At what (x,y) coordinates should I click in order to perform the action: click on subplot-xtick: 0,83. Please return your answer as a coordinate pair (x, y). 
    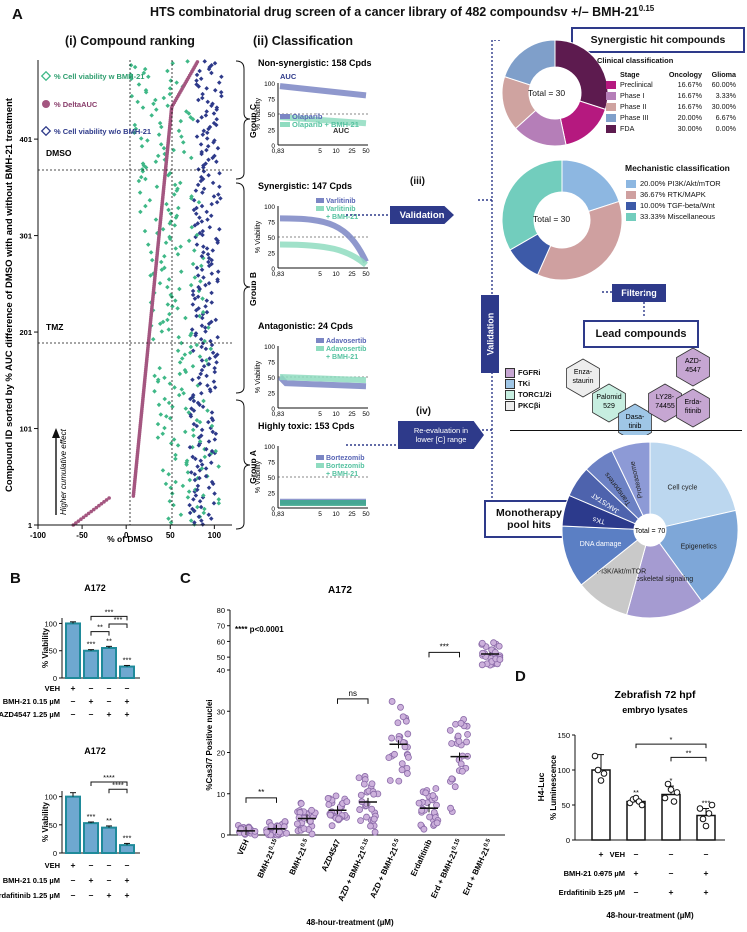
    Looking at the image, I should click on (278, 414).